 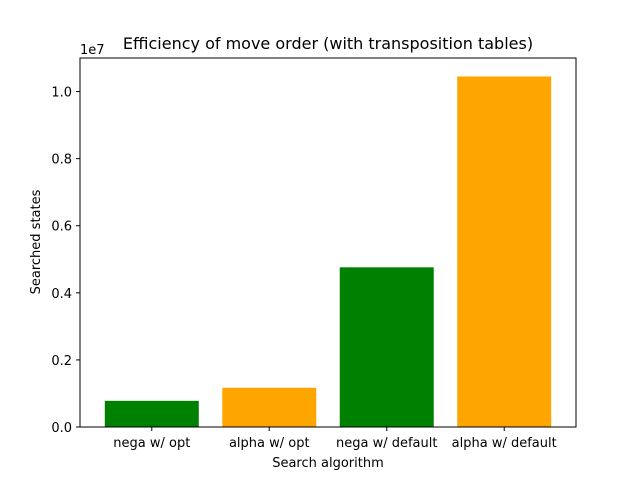 I want to click on x-tick-label-3: alpha w/ default, so click(x=504, y=443).